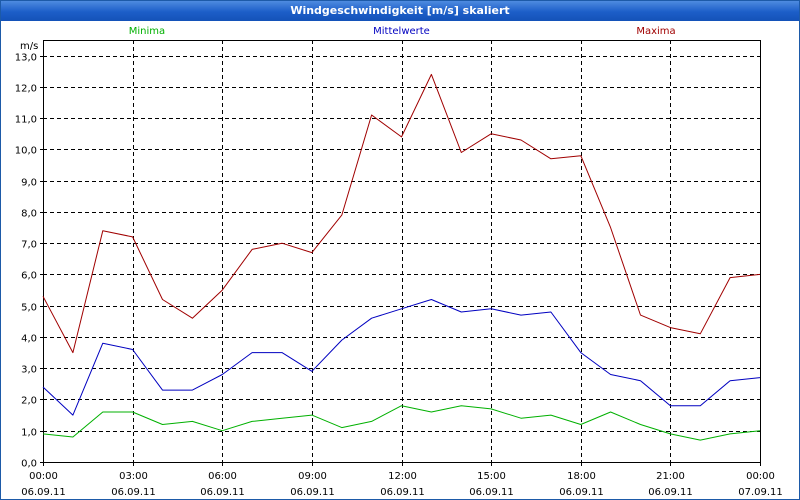 The height and width of the screenshot is (500, 800). Describe the element at coordinates (26, 58) in the screenshot. I see `y-tick-label: 13,0` at that location.